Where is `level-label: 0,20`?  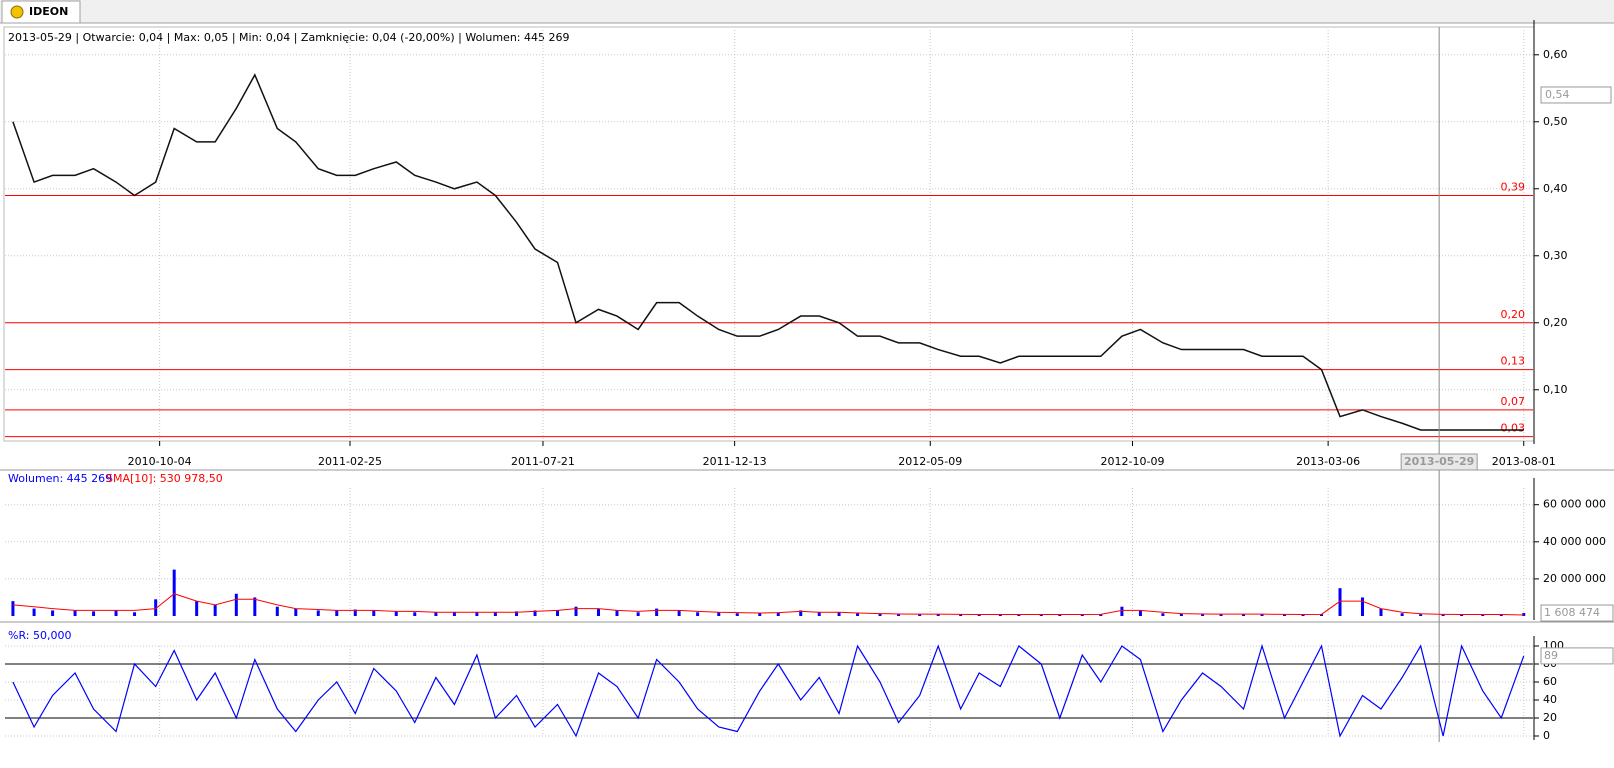 level-label: 0,20 is located at coordinates (1513, 314).